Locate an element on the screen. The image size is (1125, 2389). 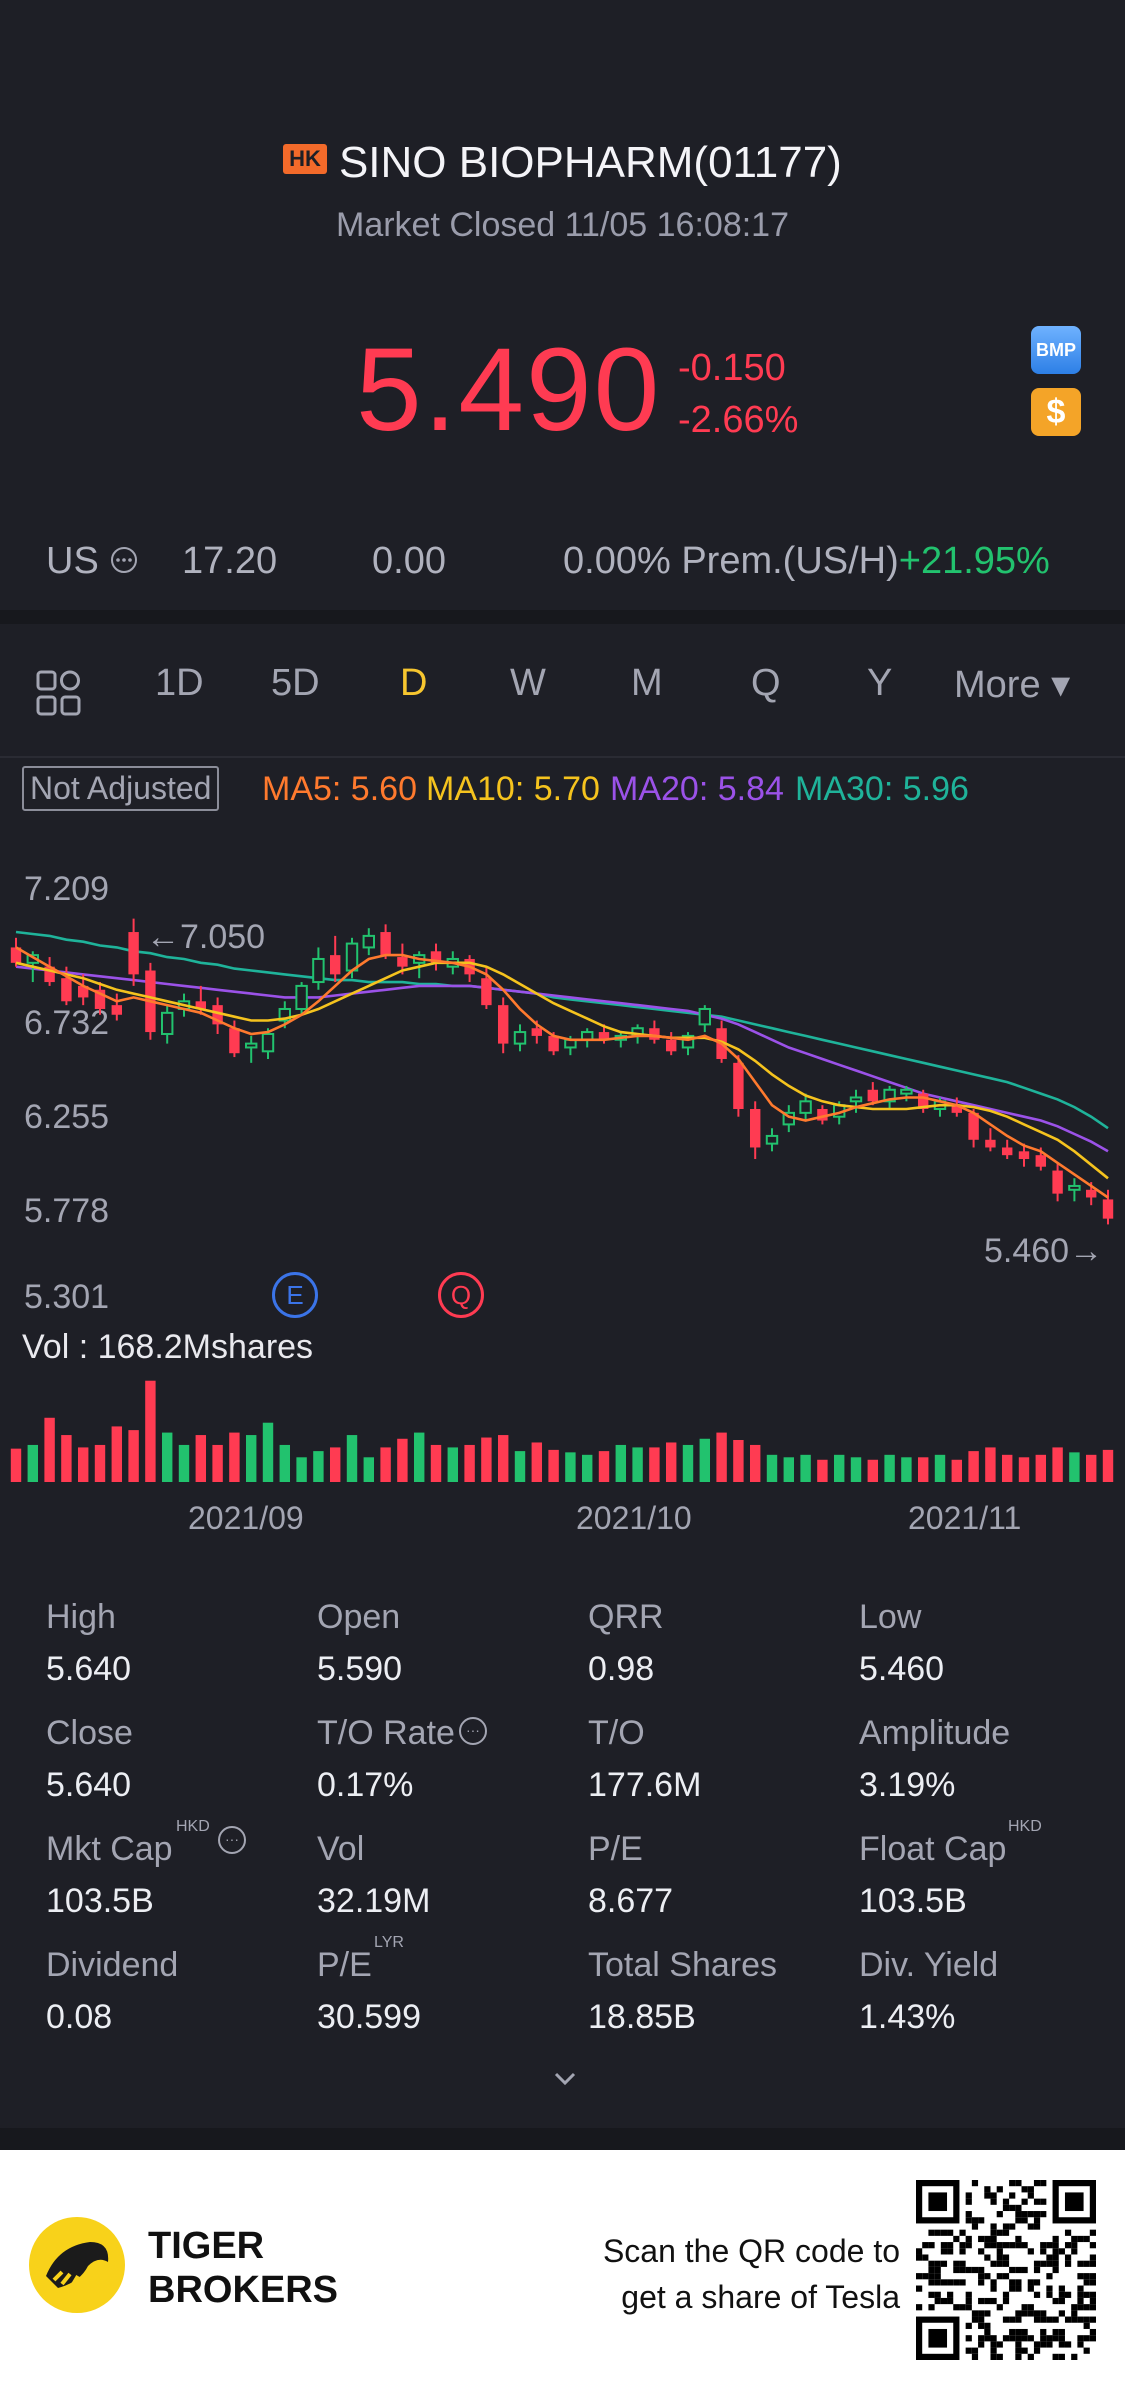
stat-label-turnover-rate: T/O Rate ··· is located at coordinates (402, 1733).